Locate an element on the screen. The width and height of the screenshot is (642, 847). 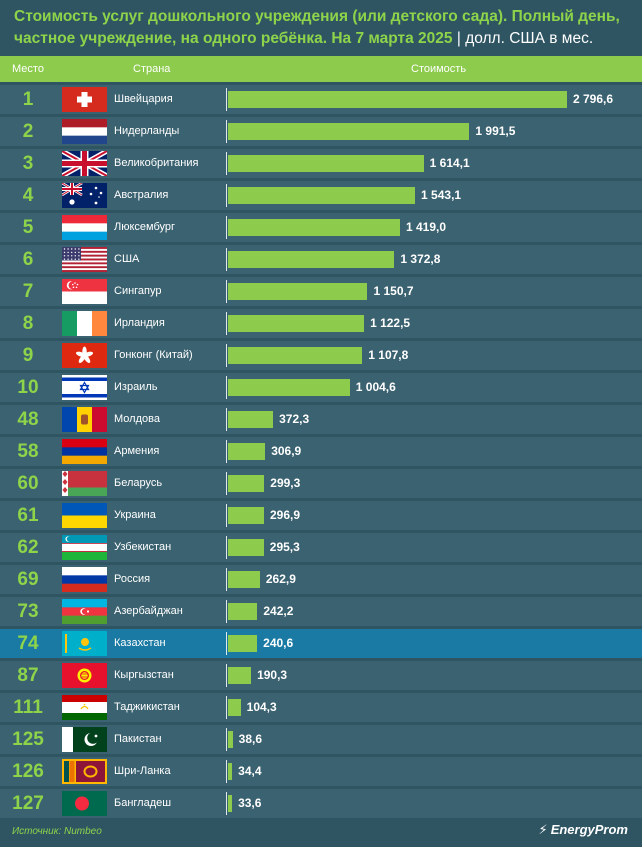
value-label: 372,3 is located at coordinates (294, 419).